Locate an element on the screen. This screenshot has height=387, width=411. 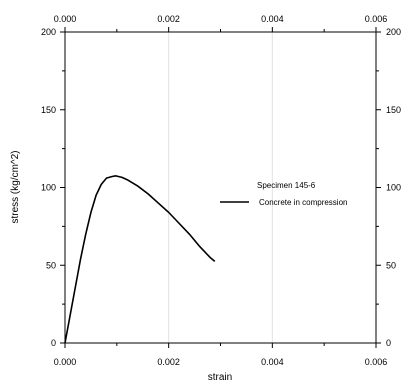
x-tick-label-bottom: 0.002 is located at coordinates (168, 362).